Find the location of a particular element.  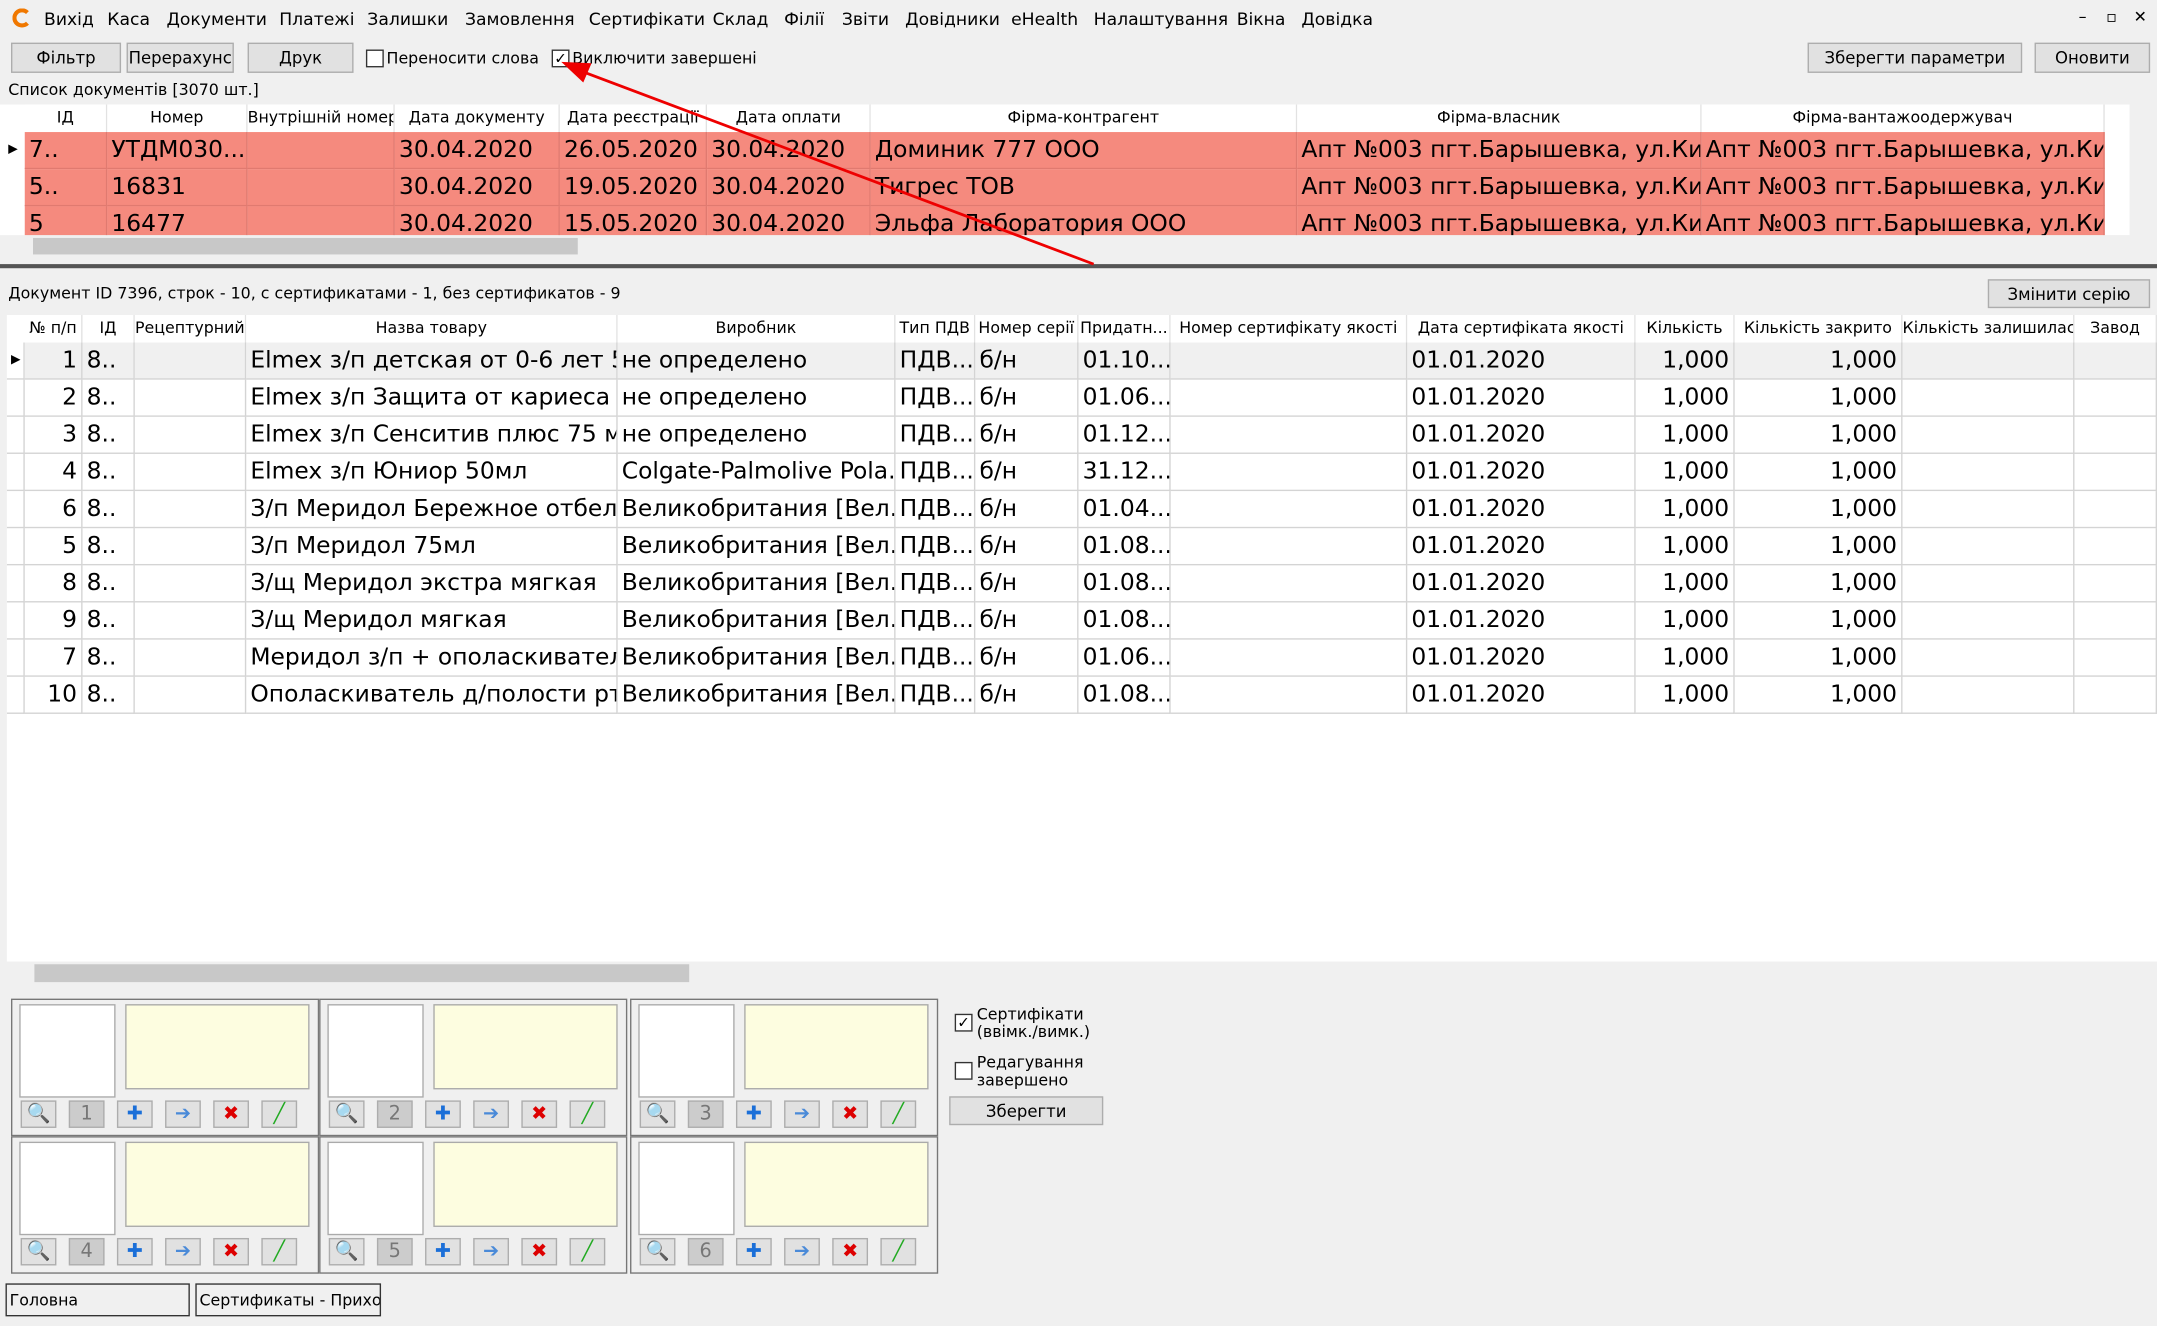

cell: 6 is located at coordinates (53, 510).